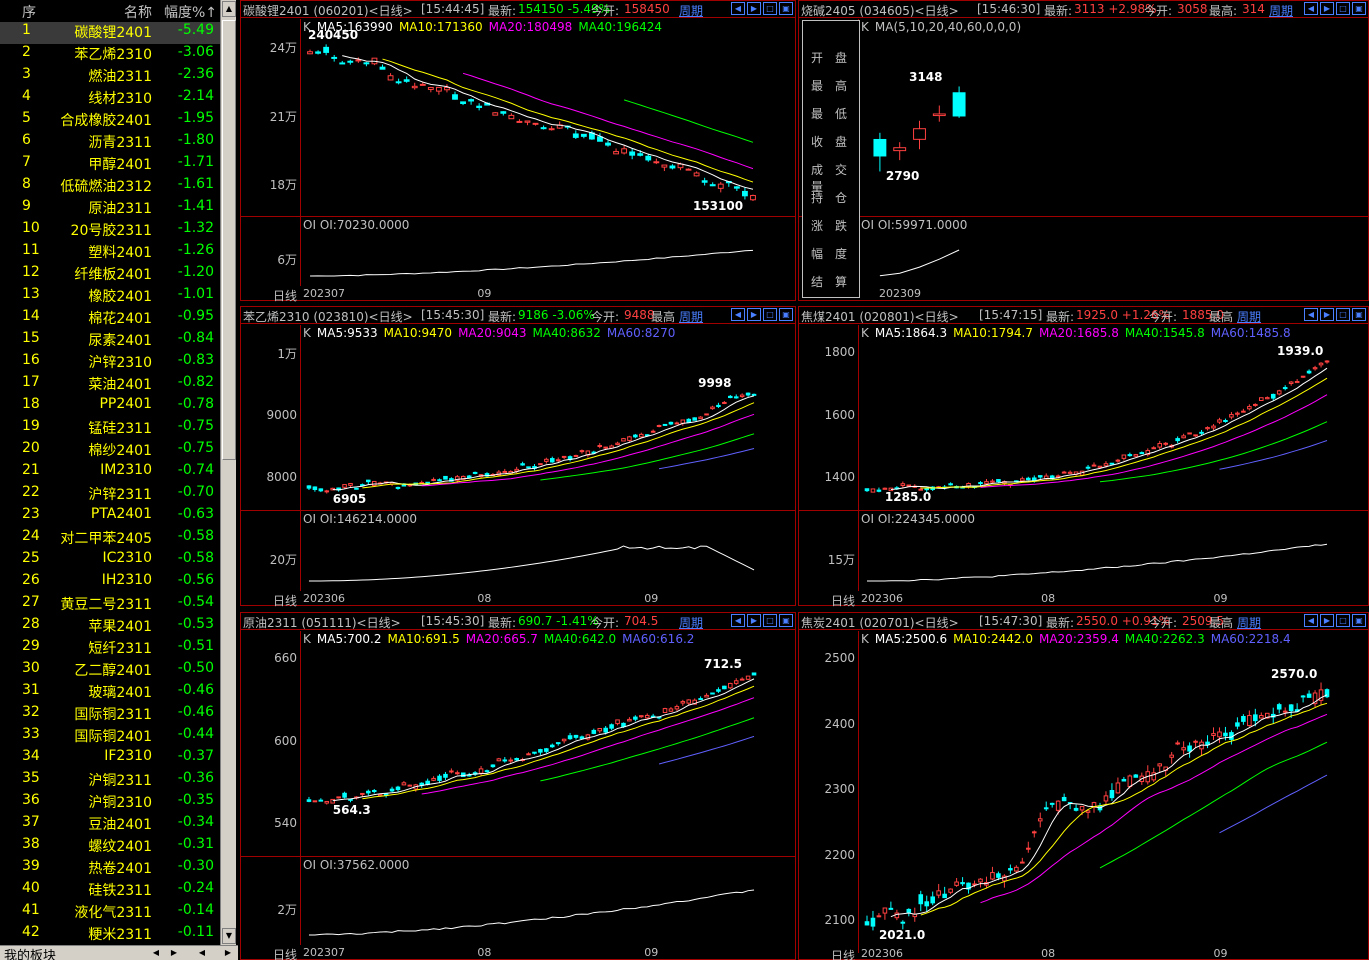 Image resolution: width=1369 pixels, height=960 pixels. What do you see at coordinates (110, 143) in the screenshot?
I see `list-item: 6 沥青2311 -1.80` at bounding box center [110, 143].